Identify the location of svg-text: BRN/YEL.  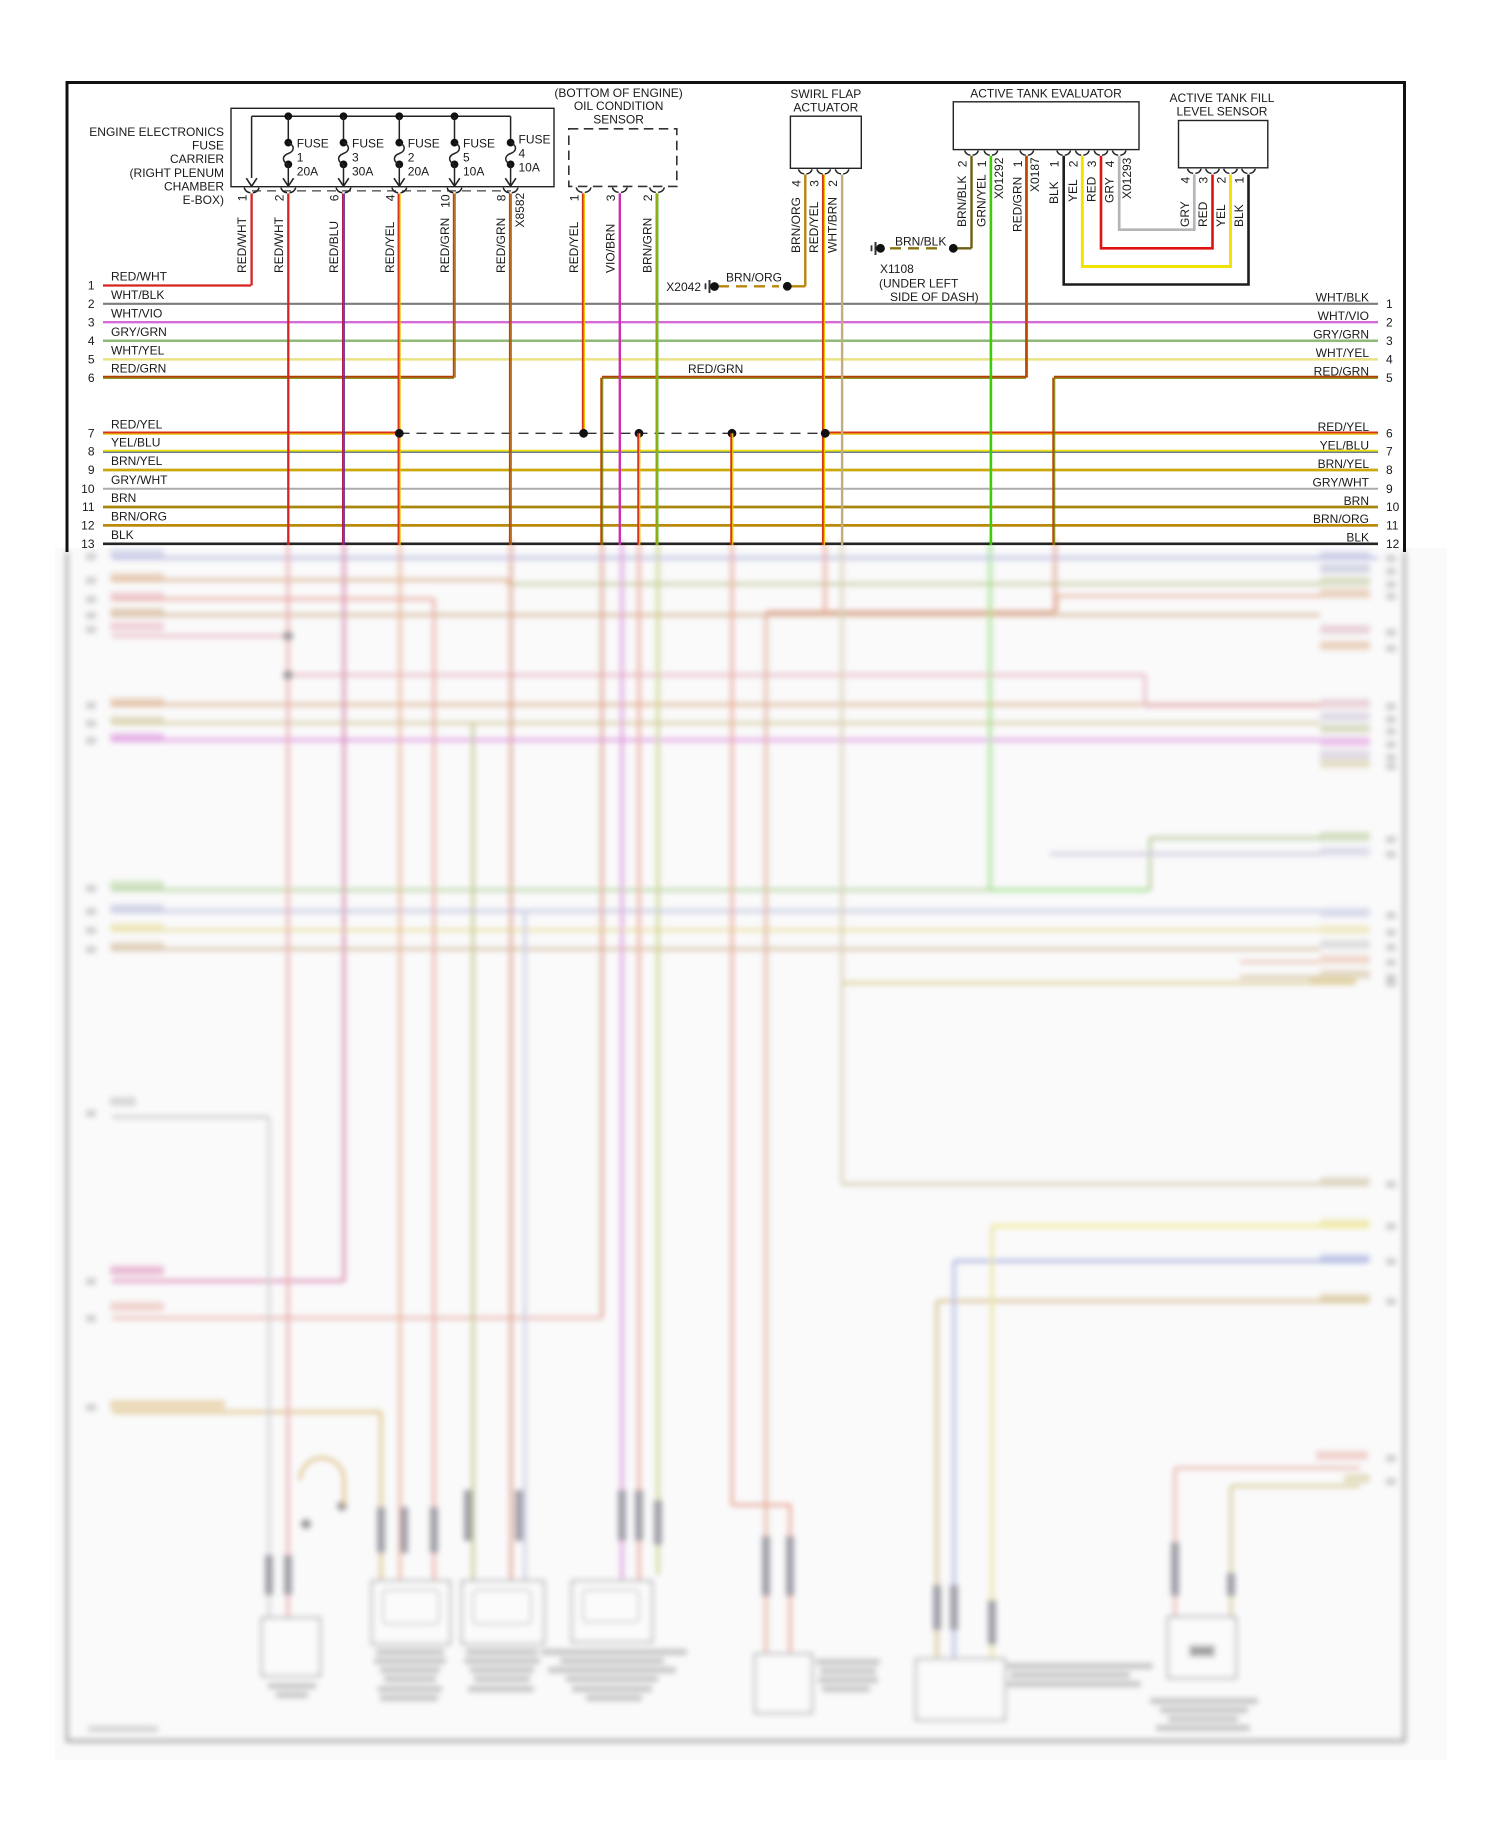
(1344, 464).